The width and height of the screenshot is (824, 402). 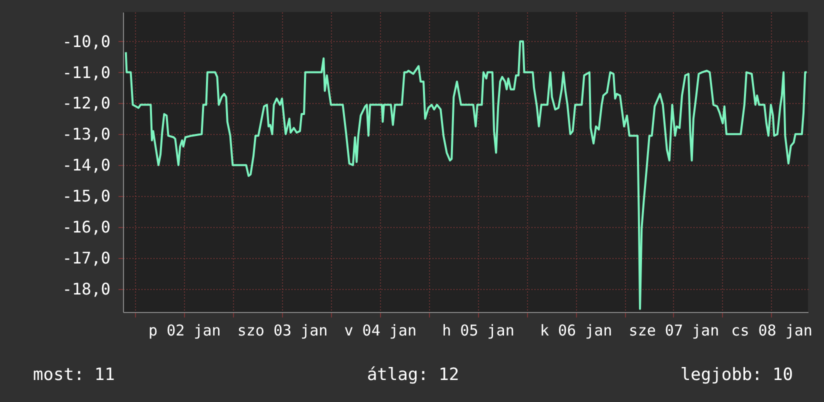 What do you see at coordinates (86, 165) in the screenshot?
I see `y-tick-label: -14,0` at bounding box center [86, 165].